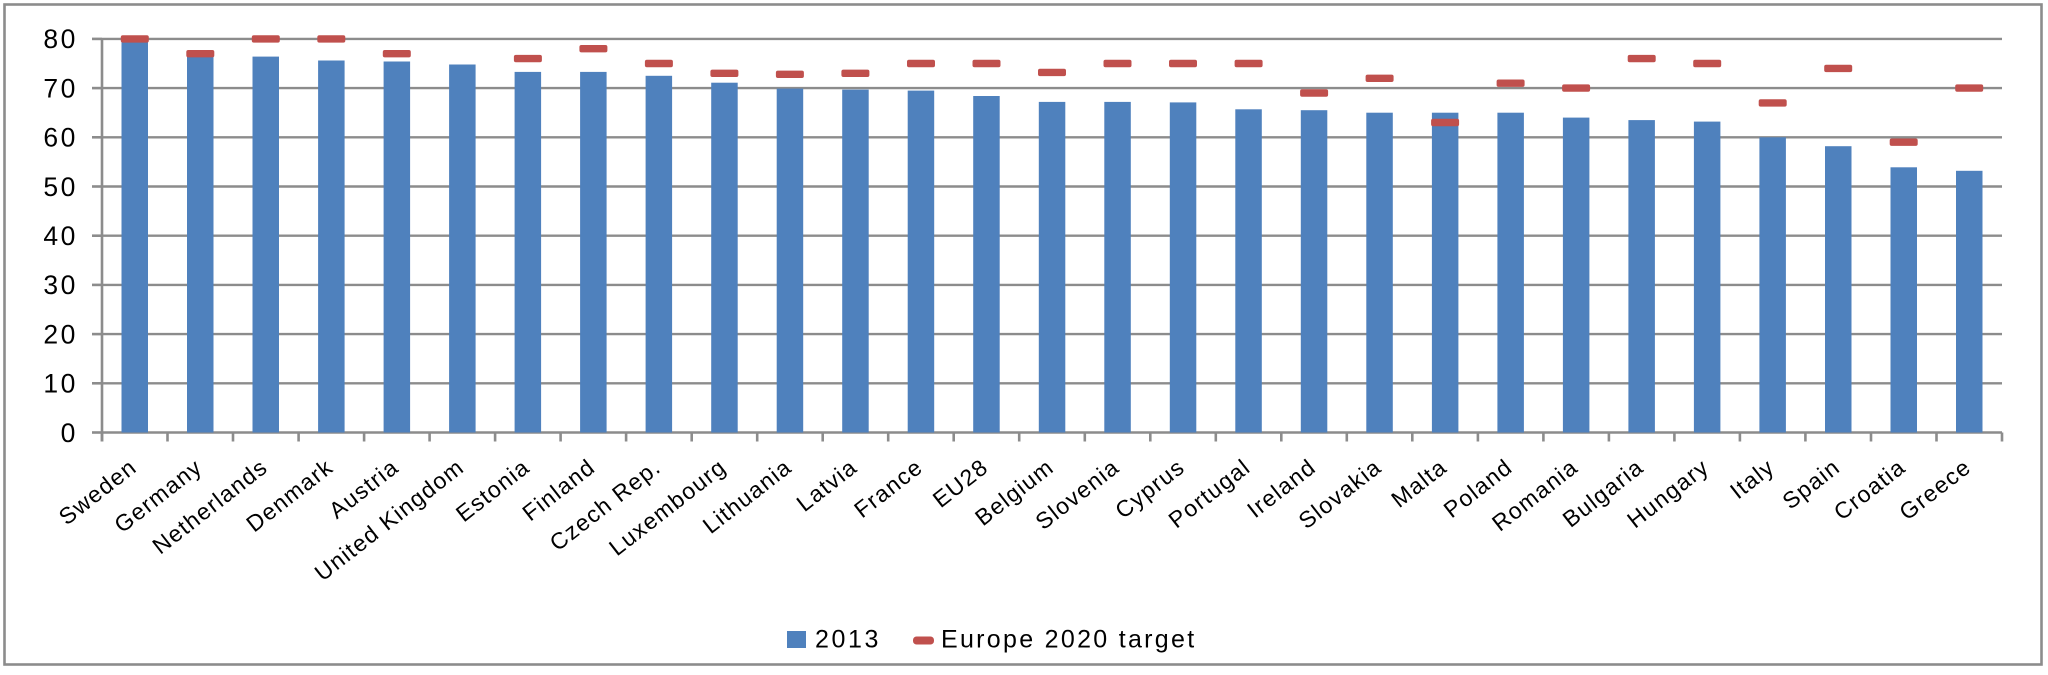 Image resolution: width=2048 pixels, height=675 pixels. I want to click on svg-text: 0, so click(69, 433).